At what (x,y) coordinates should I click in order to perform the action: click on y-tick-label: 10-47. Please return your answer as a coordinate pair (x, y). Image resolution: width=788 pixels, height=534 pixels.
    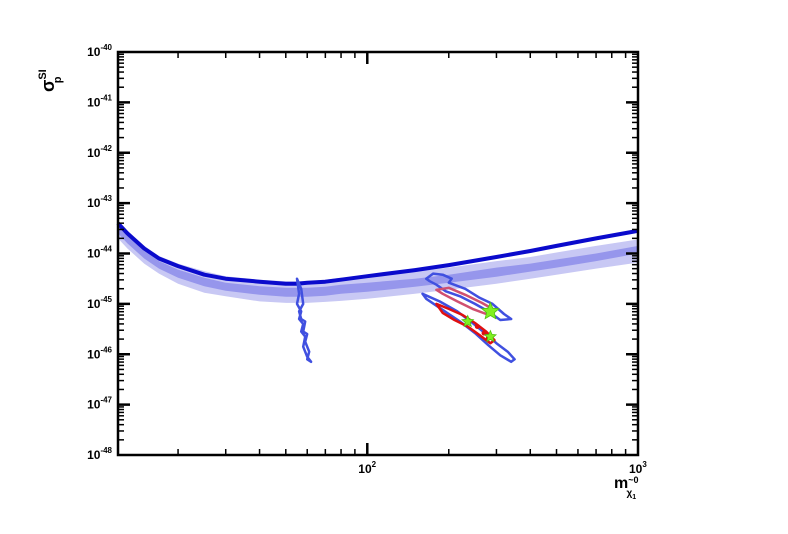
    Looking at the image, I should click on (99, 404).